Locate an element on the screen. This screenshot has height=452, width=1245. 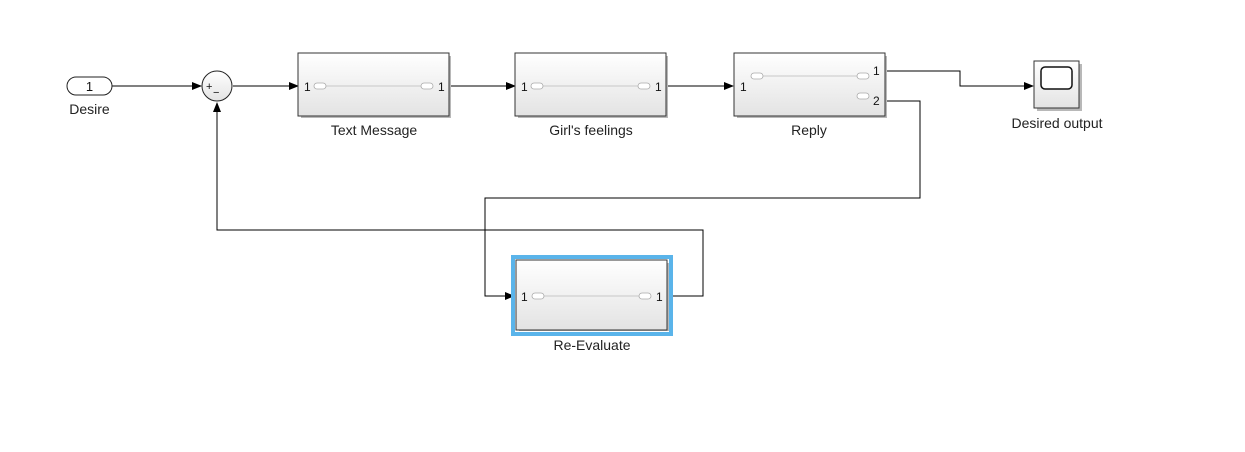
block-reply: 1 1 2 Reply is located at coordinates (810, 95).